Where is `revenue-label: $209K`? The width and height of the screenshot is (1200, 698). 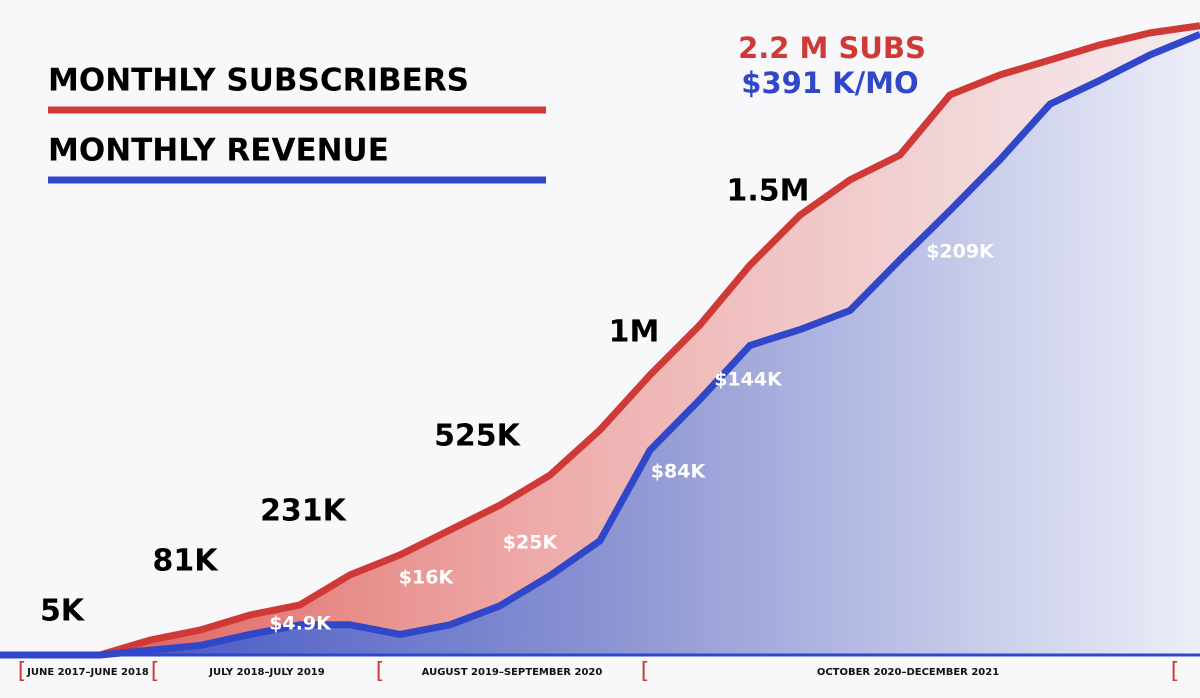
revenue-label: $209K is located at coordinates (960, 252).